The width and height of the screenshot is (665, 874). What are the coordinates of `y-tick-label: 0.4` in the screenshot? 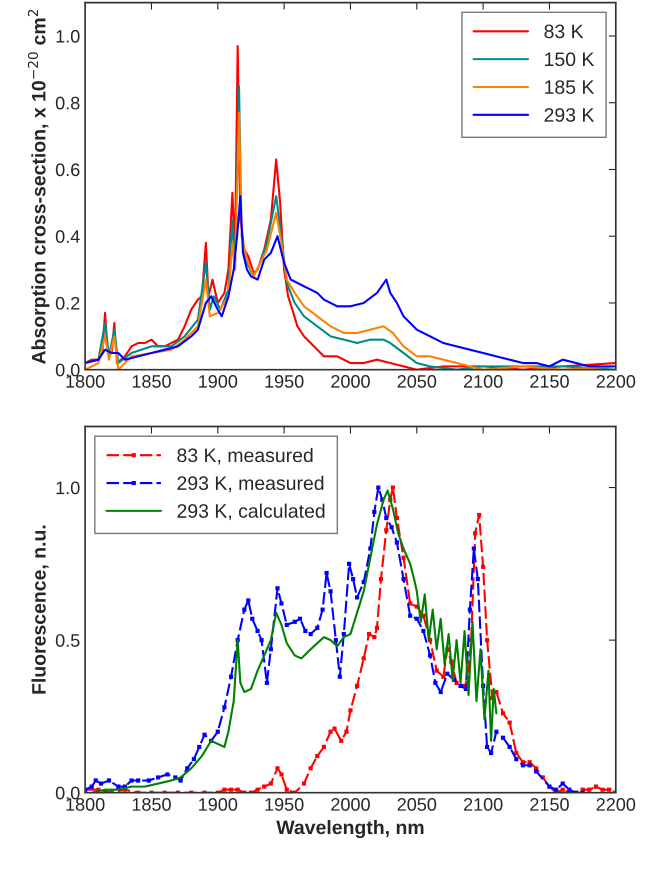 It's located at (68, 236).